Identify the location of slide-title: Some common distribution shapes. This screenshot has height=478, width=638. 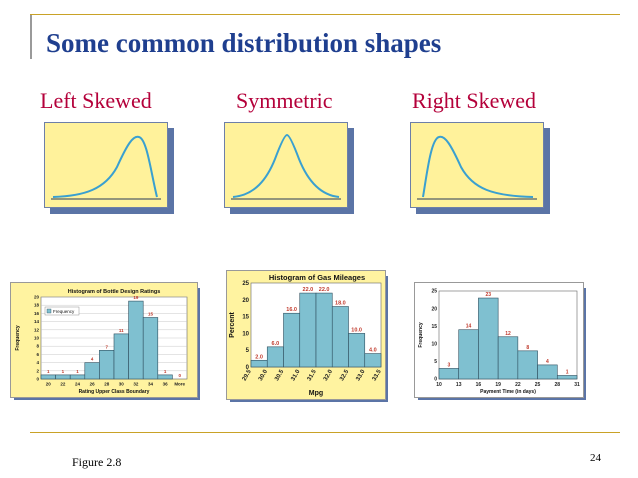
(244, 43).